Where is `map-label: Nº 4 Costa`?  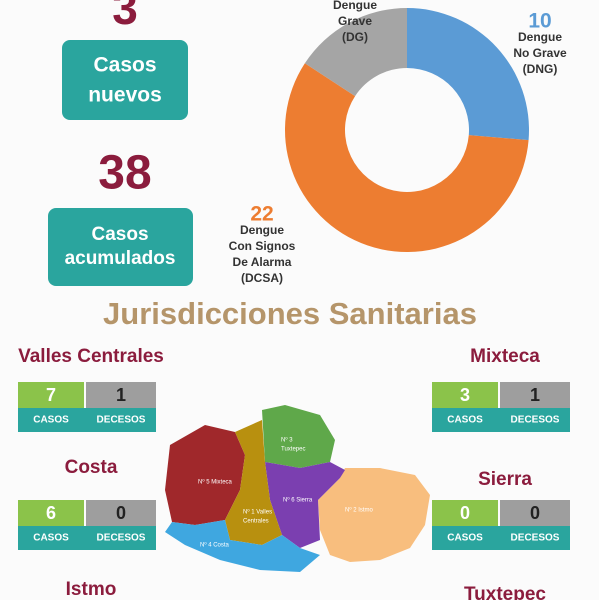
map-label: Nº 4 Costa is located at coordinates (215, 545).